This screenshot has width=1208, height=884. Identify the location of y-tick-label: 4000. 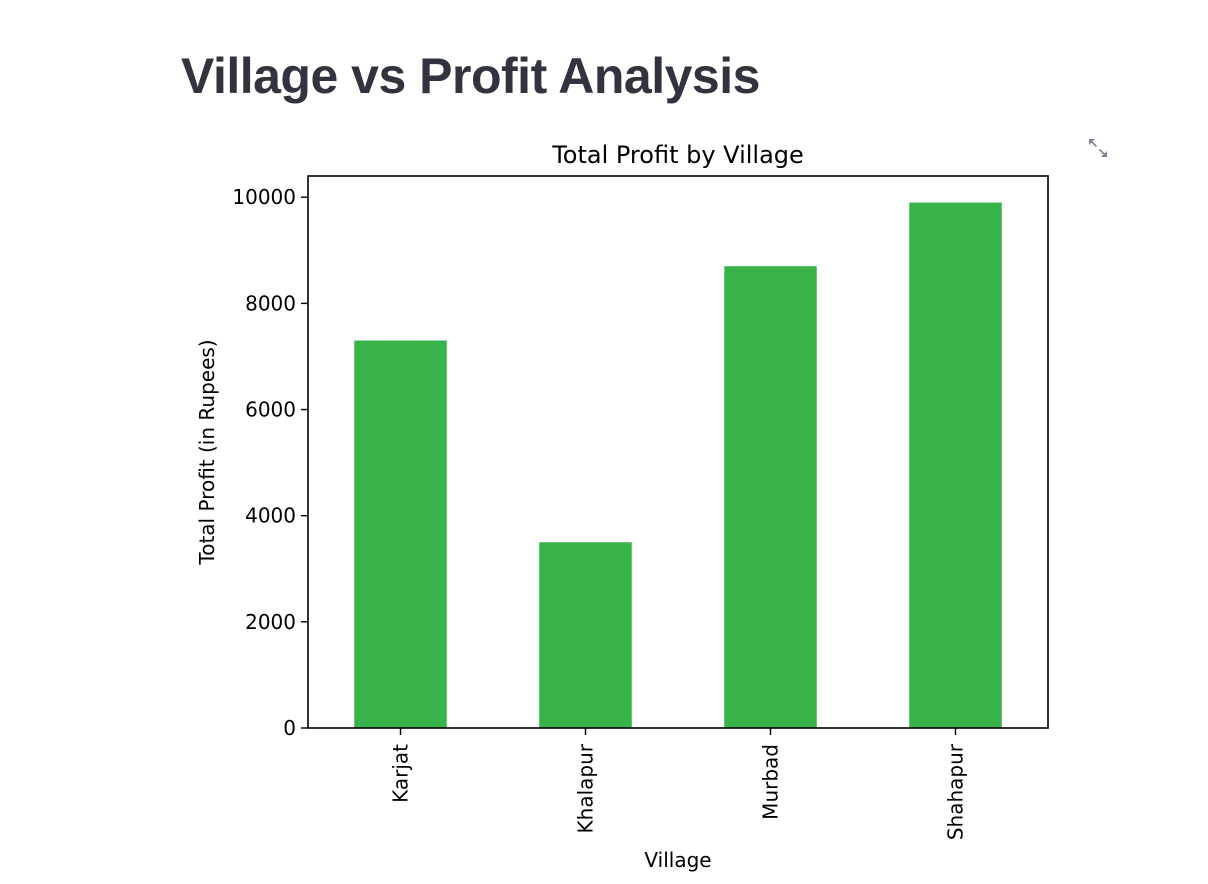
(270, 516).